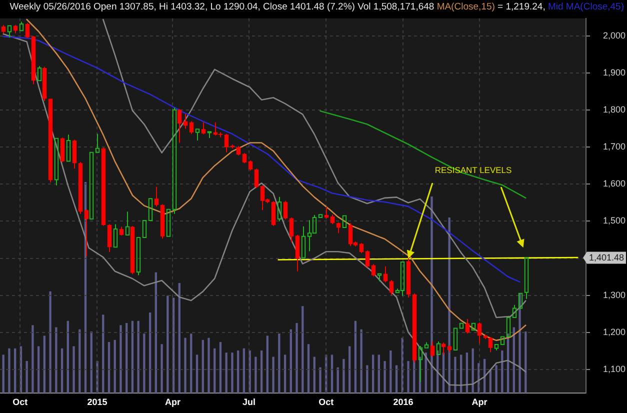 The image size is (627, 413). Describe the element at coordinates (606, 257) in the screenshot. I see `text: 1,401.48` at that location.